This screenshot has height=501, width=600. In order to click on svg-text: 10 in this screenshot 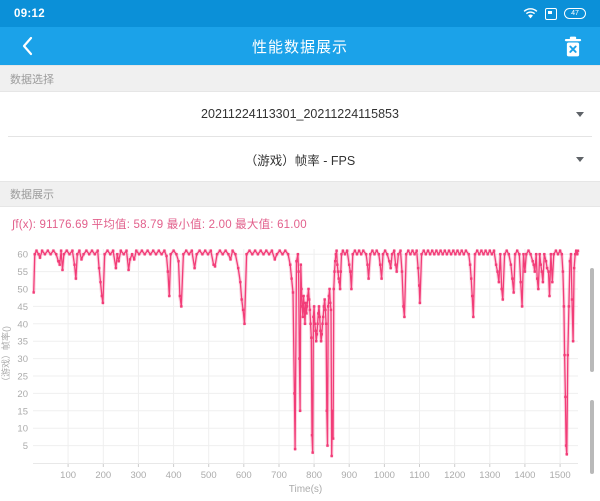, I will do `click(22, 429)`.